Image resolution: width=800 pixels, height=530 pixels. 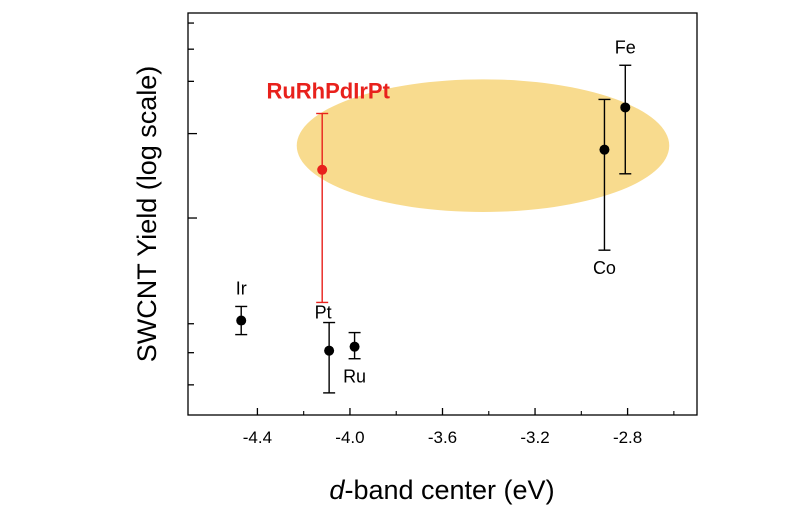 What do you see at coordinates (323, 313) in the screenshot?
I see `point-label: Pt` at bounding box center [323, 313].